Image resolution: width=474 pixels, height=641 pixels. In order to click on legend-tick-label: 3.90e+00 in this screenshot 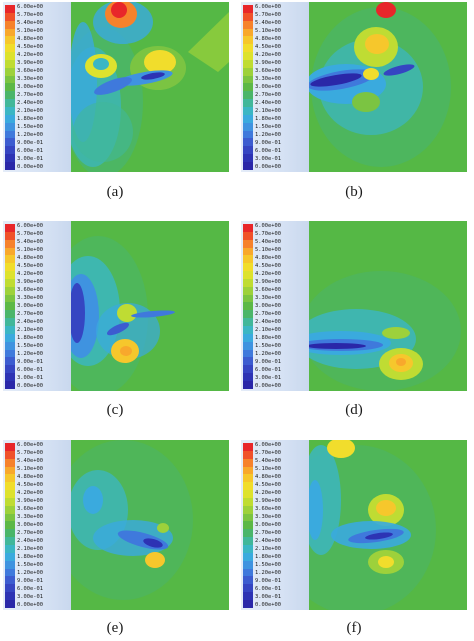, I will do `click(30, 63)`.